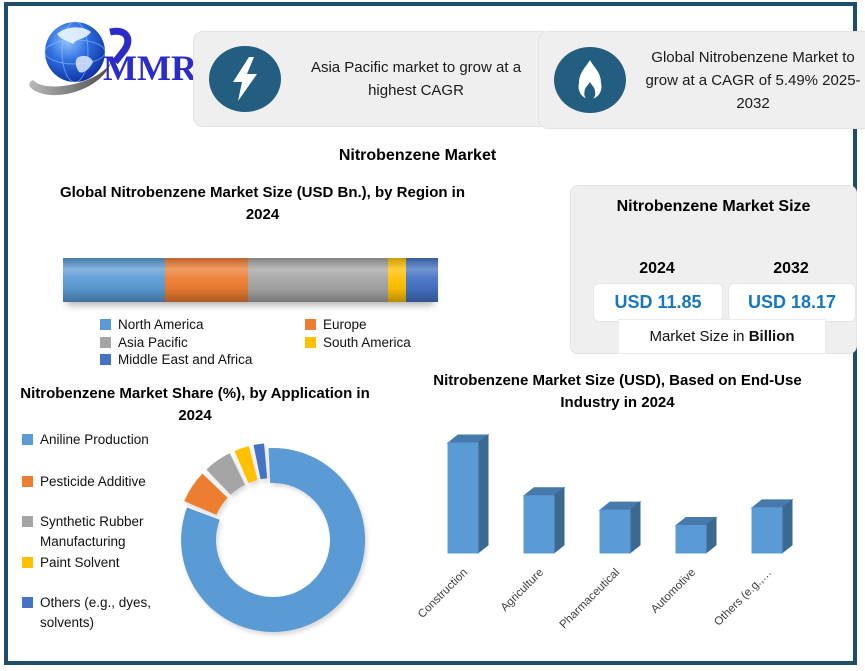  I want to click on year-2032: 2032, so click(791, 268).